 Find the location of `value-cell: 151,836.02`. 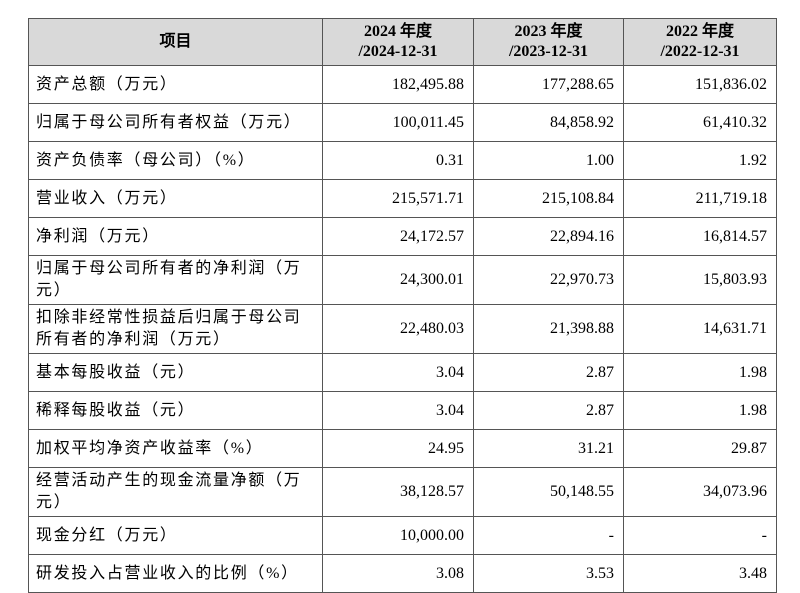

value-cell: 151,836.02 is located at coordinates (700, 84).